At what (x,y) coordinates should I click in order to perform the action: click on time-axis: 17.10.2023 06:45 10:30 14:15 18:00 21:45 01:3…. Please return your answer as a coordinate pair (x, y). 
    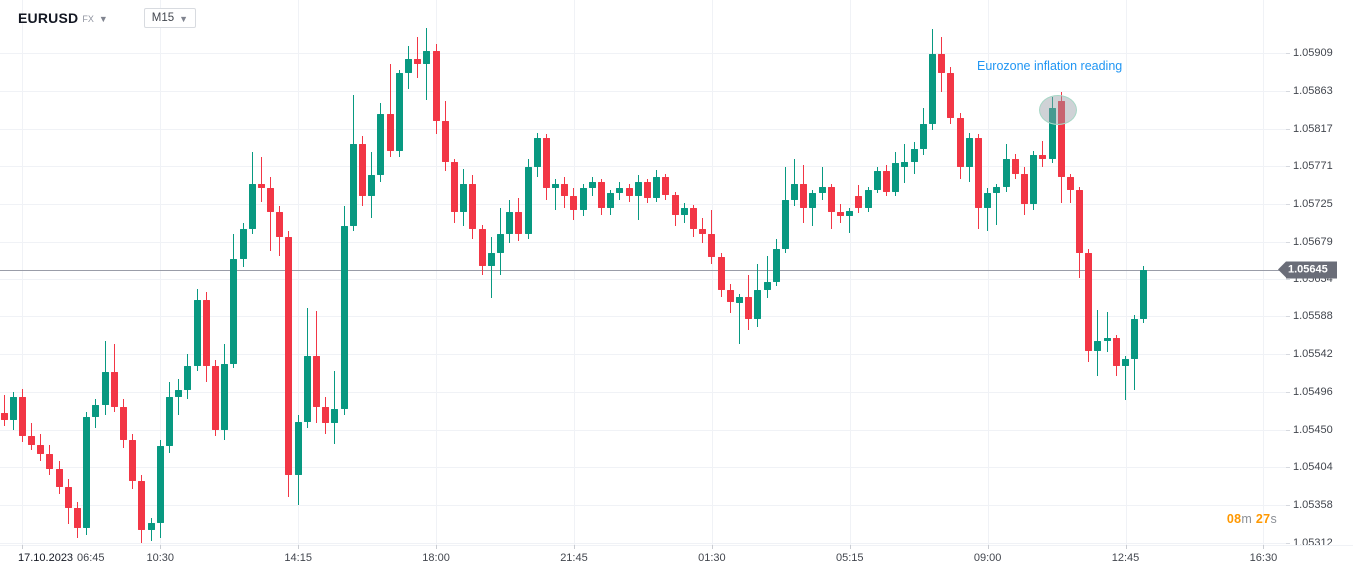
    Looking at the image, I should click on (676, 559).